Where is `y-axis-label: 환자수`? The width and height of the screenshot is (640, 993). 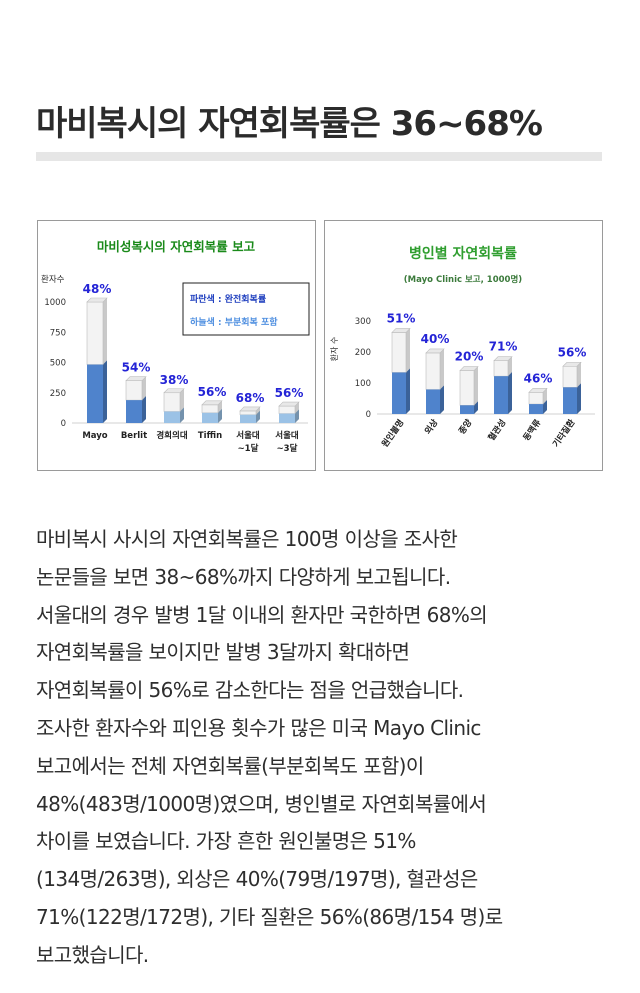
y-axis-label: 환자수 is located at coordinates (53, 279).